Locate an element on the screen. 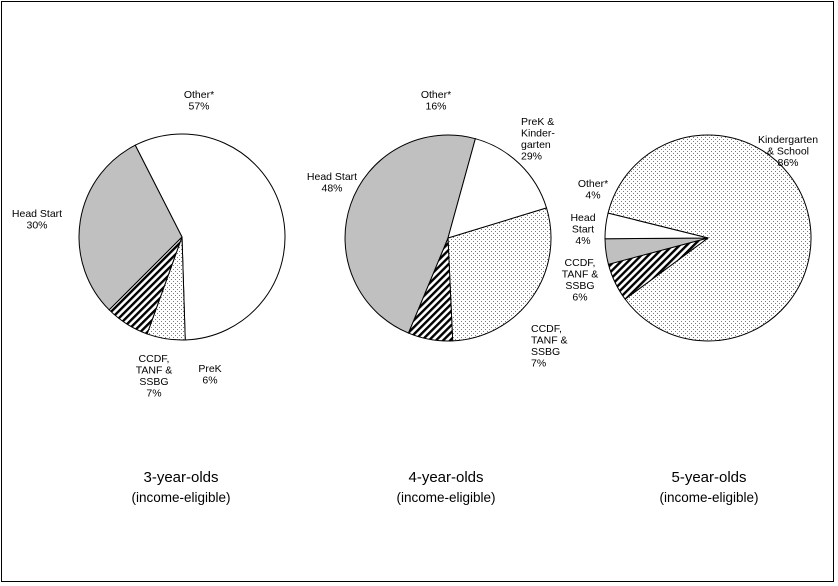 Image resolution: width=838 pixels, height=586 pixels. label-line: garten is located at coordinates (536, 145).